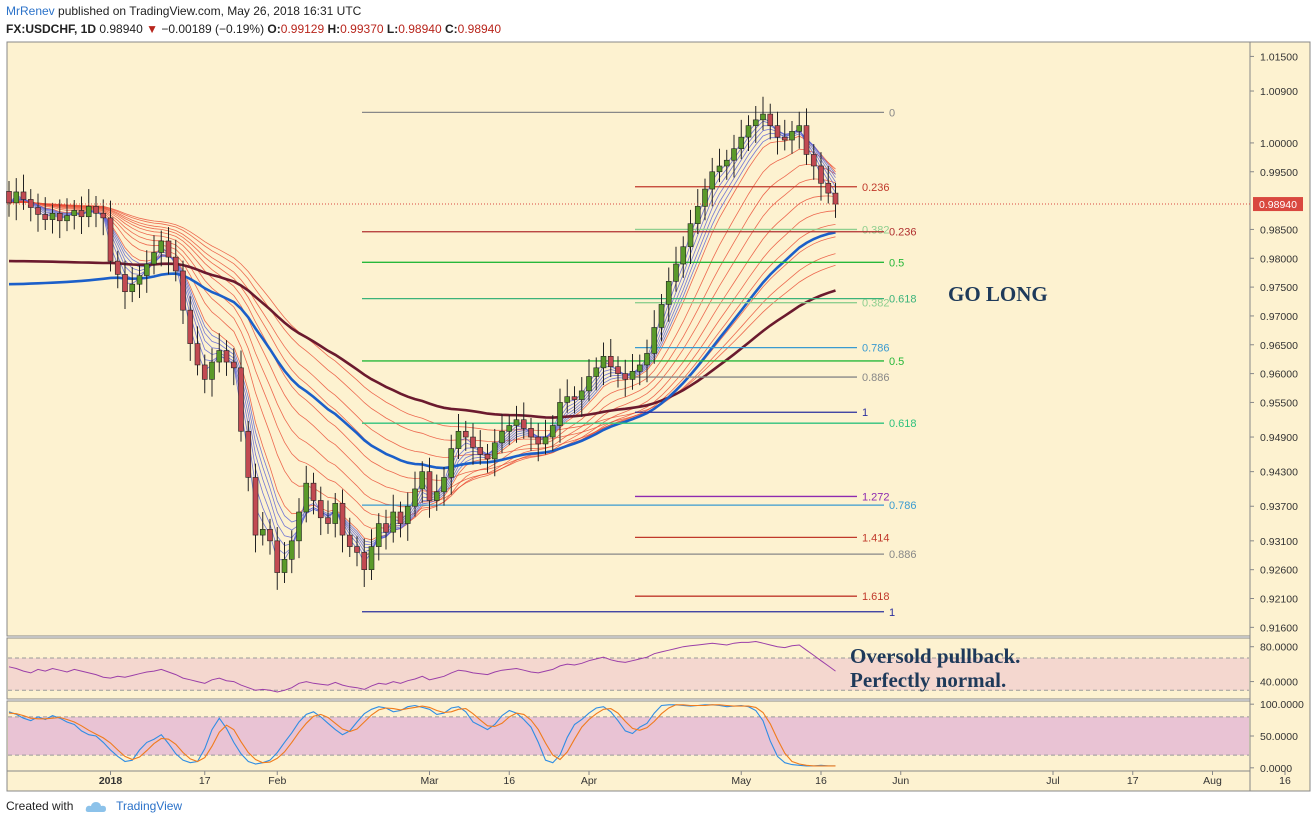 The image size is (1316, 825). What do you see at coordinates (628, 781) in the screenshot?
I see `time-axis` at bounding box center [628, 781].